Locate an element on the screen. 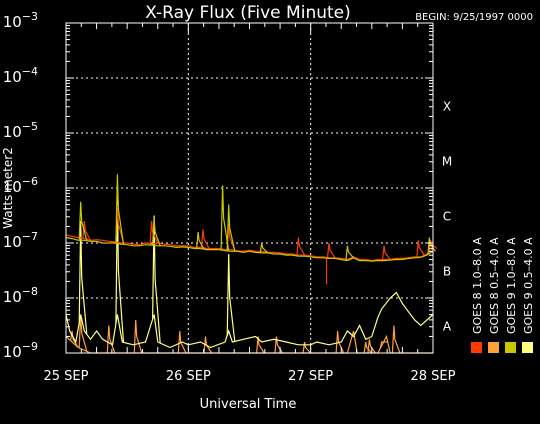 This screenshot has width=540, height=424. flare-class-label: C is located at coordinates (447, 217).